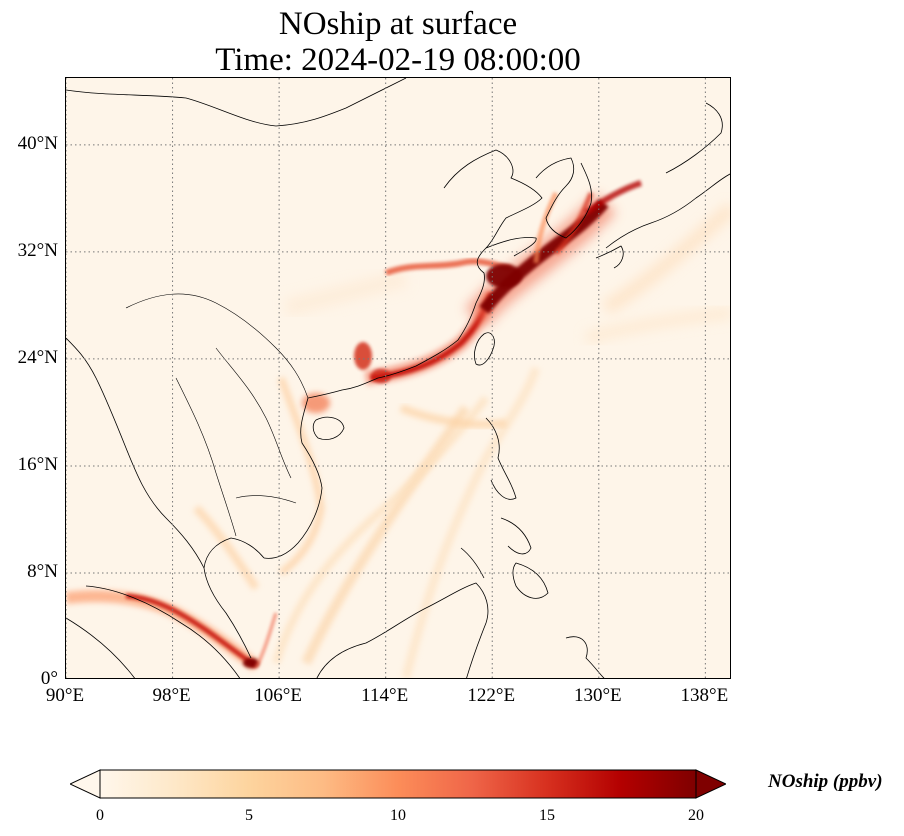  What do you see at coordinates (574, 223) in the screenshot?
I see `plume-korea-west` at bounding box center [574, 223].